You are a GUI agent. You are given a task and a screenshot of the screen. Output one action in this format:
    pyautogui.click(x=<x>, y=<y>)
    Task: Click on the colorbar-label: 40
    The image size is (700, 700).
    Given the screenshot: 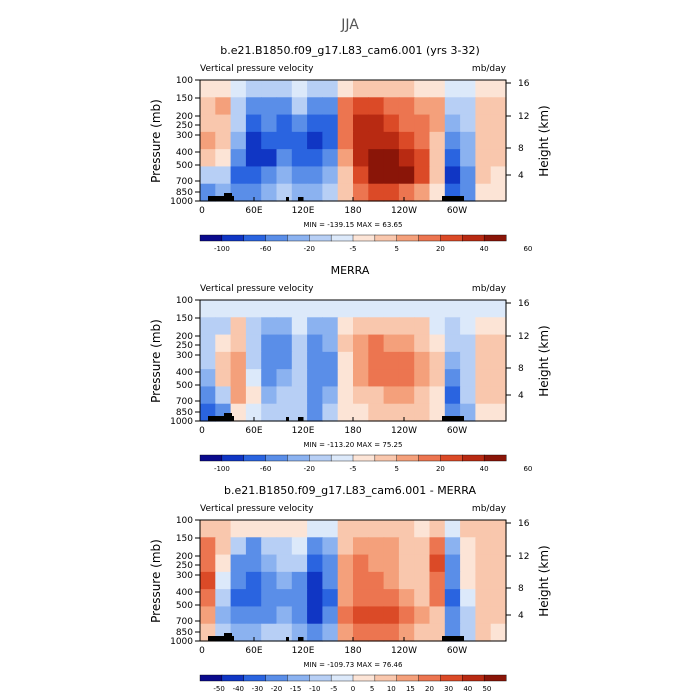 What is the action you would take?
    pyautogui.click(x=467, y=689)
    